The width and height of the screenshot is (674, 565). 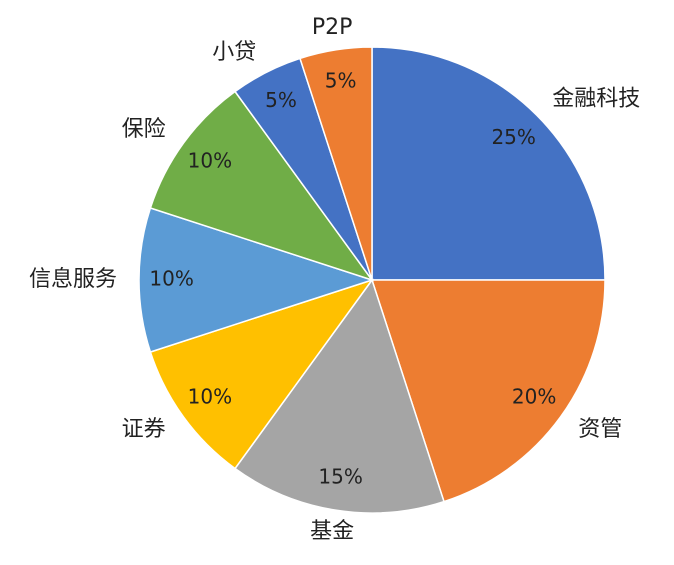 I want to click on category-label: P2P, so click(x=332, y=27).